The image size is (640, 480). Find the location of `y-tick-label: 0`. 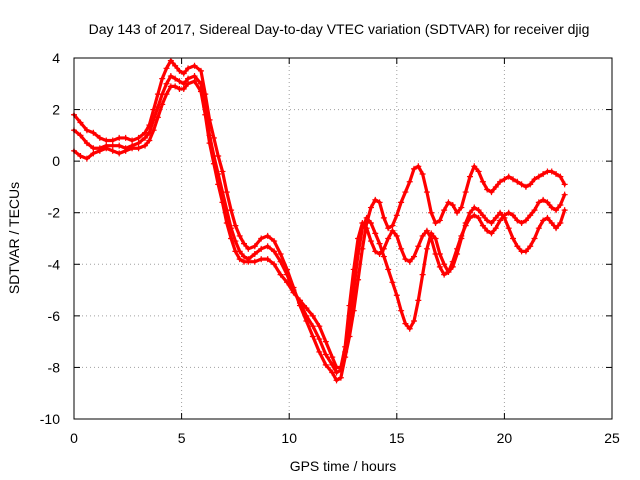

y-tick-label: 0 is located at coordinates (56, 161).